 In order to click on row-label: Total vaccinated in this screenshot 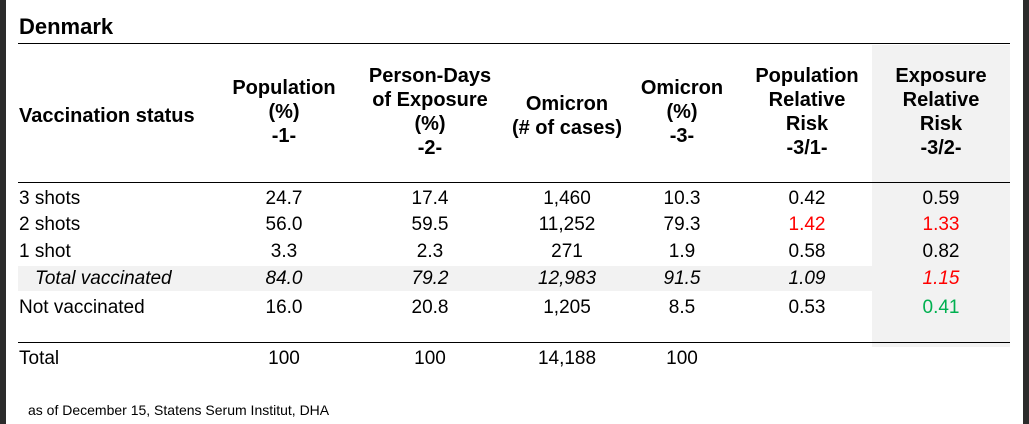, I will do `click(103, 278)`.